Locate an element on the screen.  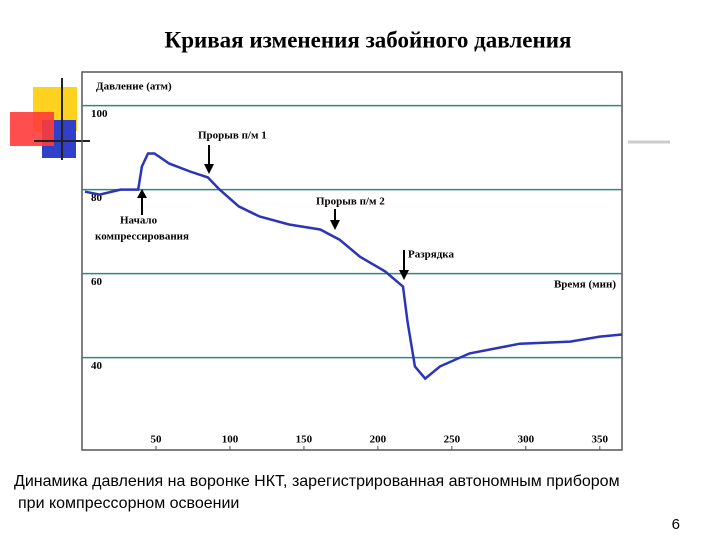
y-tick-label: 60 is located at coordinates (97, 282).